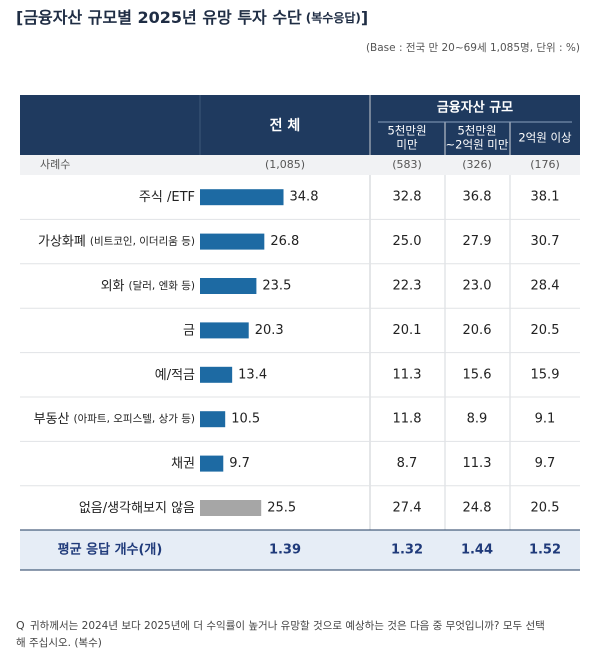  Describe the element at coordinates (276, 286) in the screenshot. I see `bar-value: 23.5` at that location.